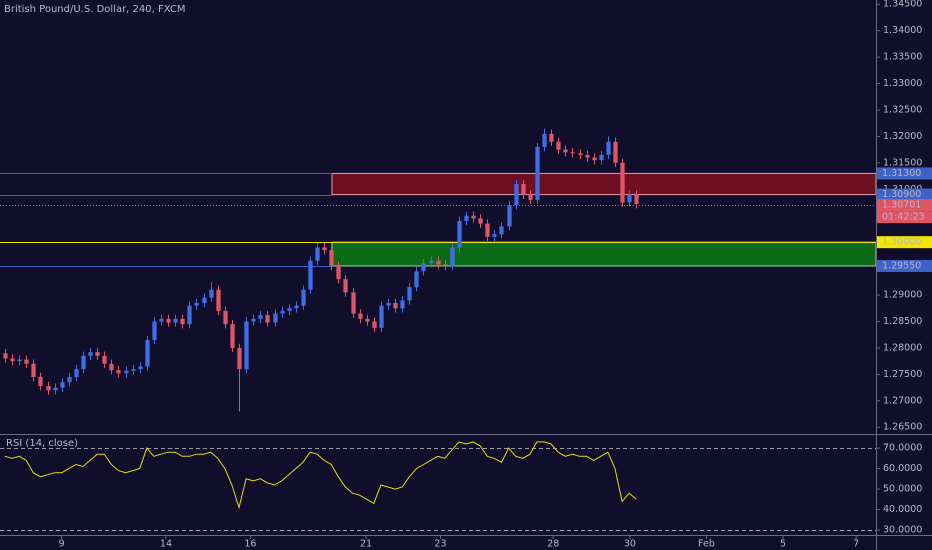 The height and width of the screenshot is (550, 932). I want to click on y-tick-label: 1.26500, so click(902, 427).